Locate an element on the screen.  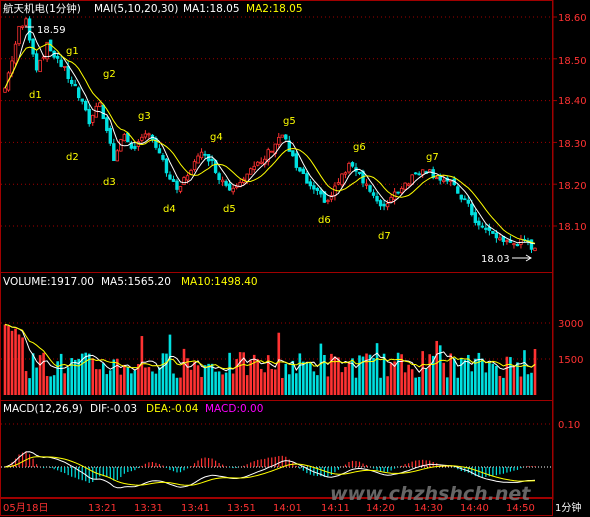
x-label-1430: 14:30 is located at coordinates (428, 508).